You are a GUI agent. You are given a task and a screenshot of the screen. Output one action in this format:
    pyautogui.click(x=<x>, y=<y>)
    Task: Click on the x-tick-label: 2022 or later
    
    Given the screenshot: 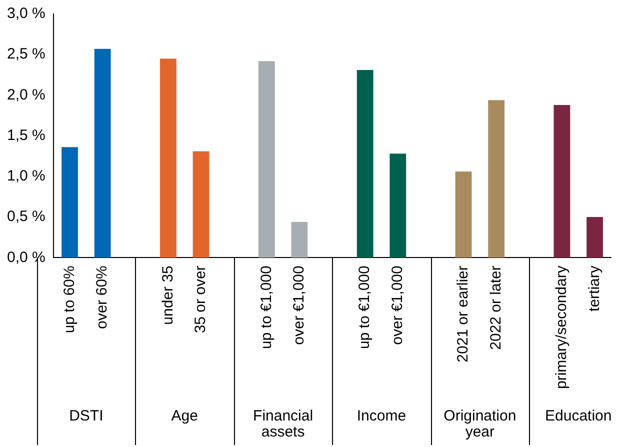 What is the action you would take?
    pyautogui.click(x=495, y=308)
    